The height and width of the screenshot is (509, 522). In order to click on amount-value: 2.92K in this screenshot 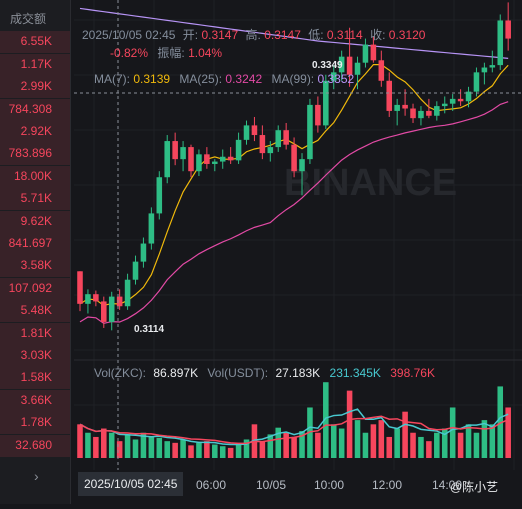, I will do `click(36, 131)`.